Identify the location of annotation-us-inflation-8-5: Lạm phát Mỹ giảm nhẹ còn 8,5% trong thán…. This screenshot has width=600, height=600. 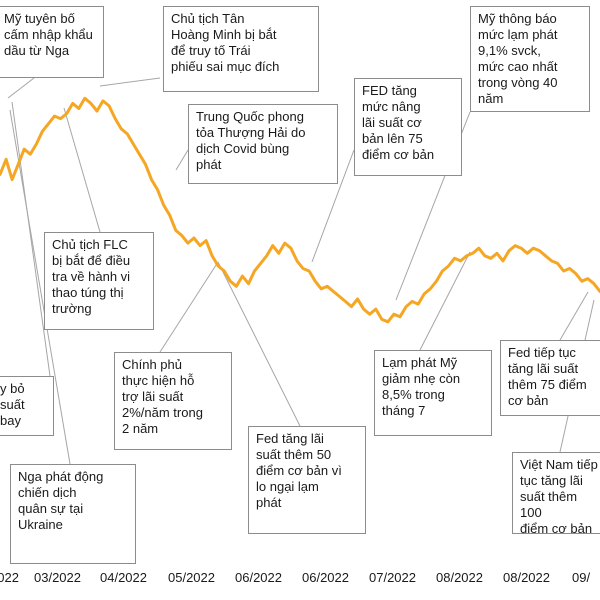
(433, 393).